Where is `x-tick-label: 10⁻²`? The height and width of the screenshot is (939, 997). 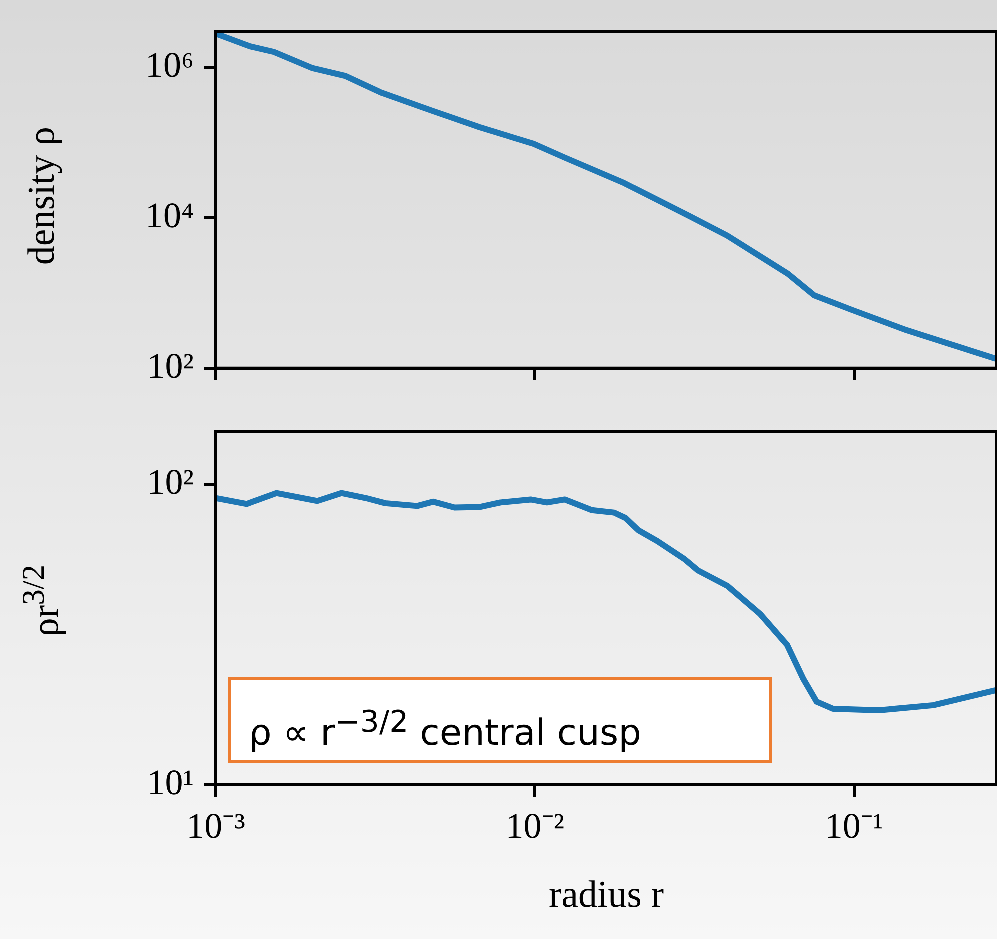 x-tick-label: 10⁻² is located at coordinates (535, 826).